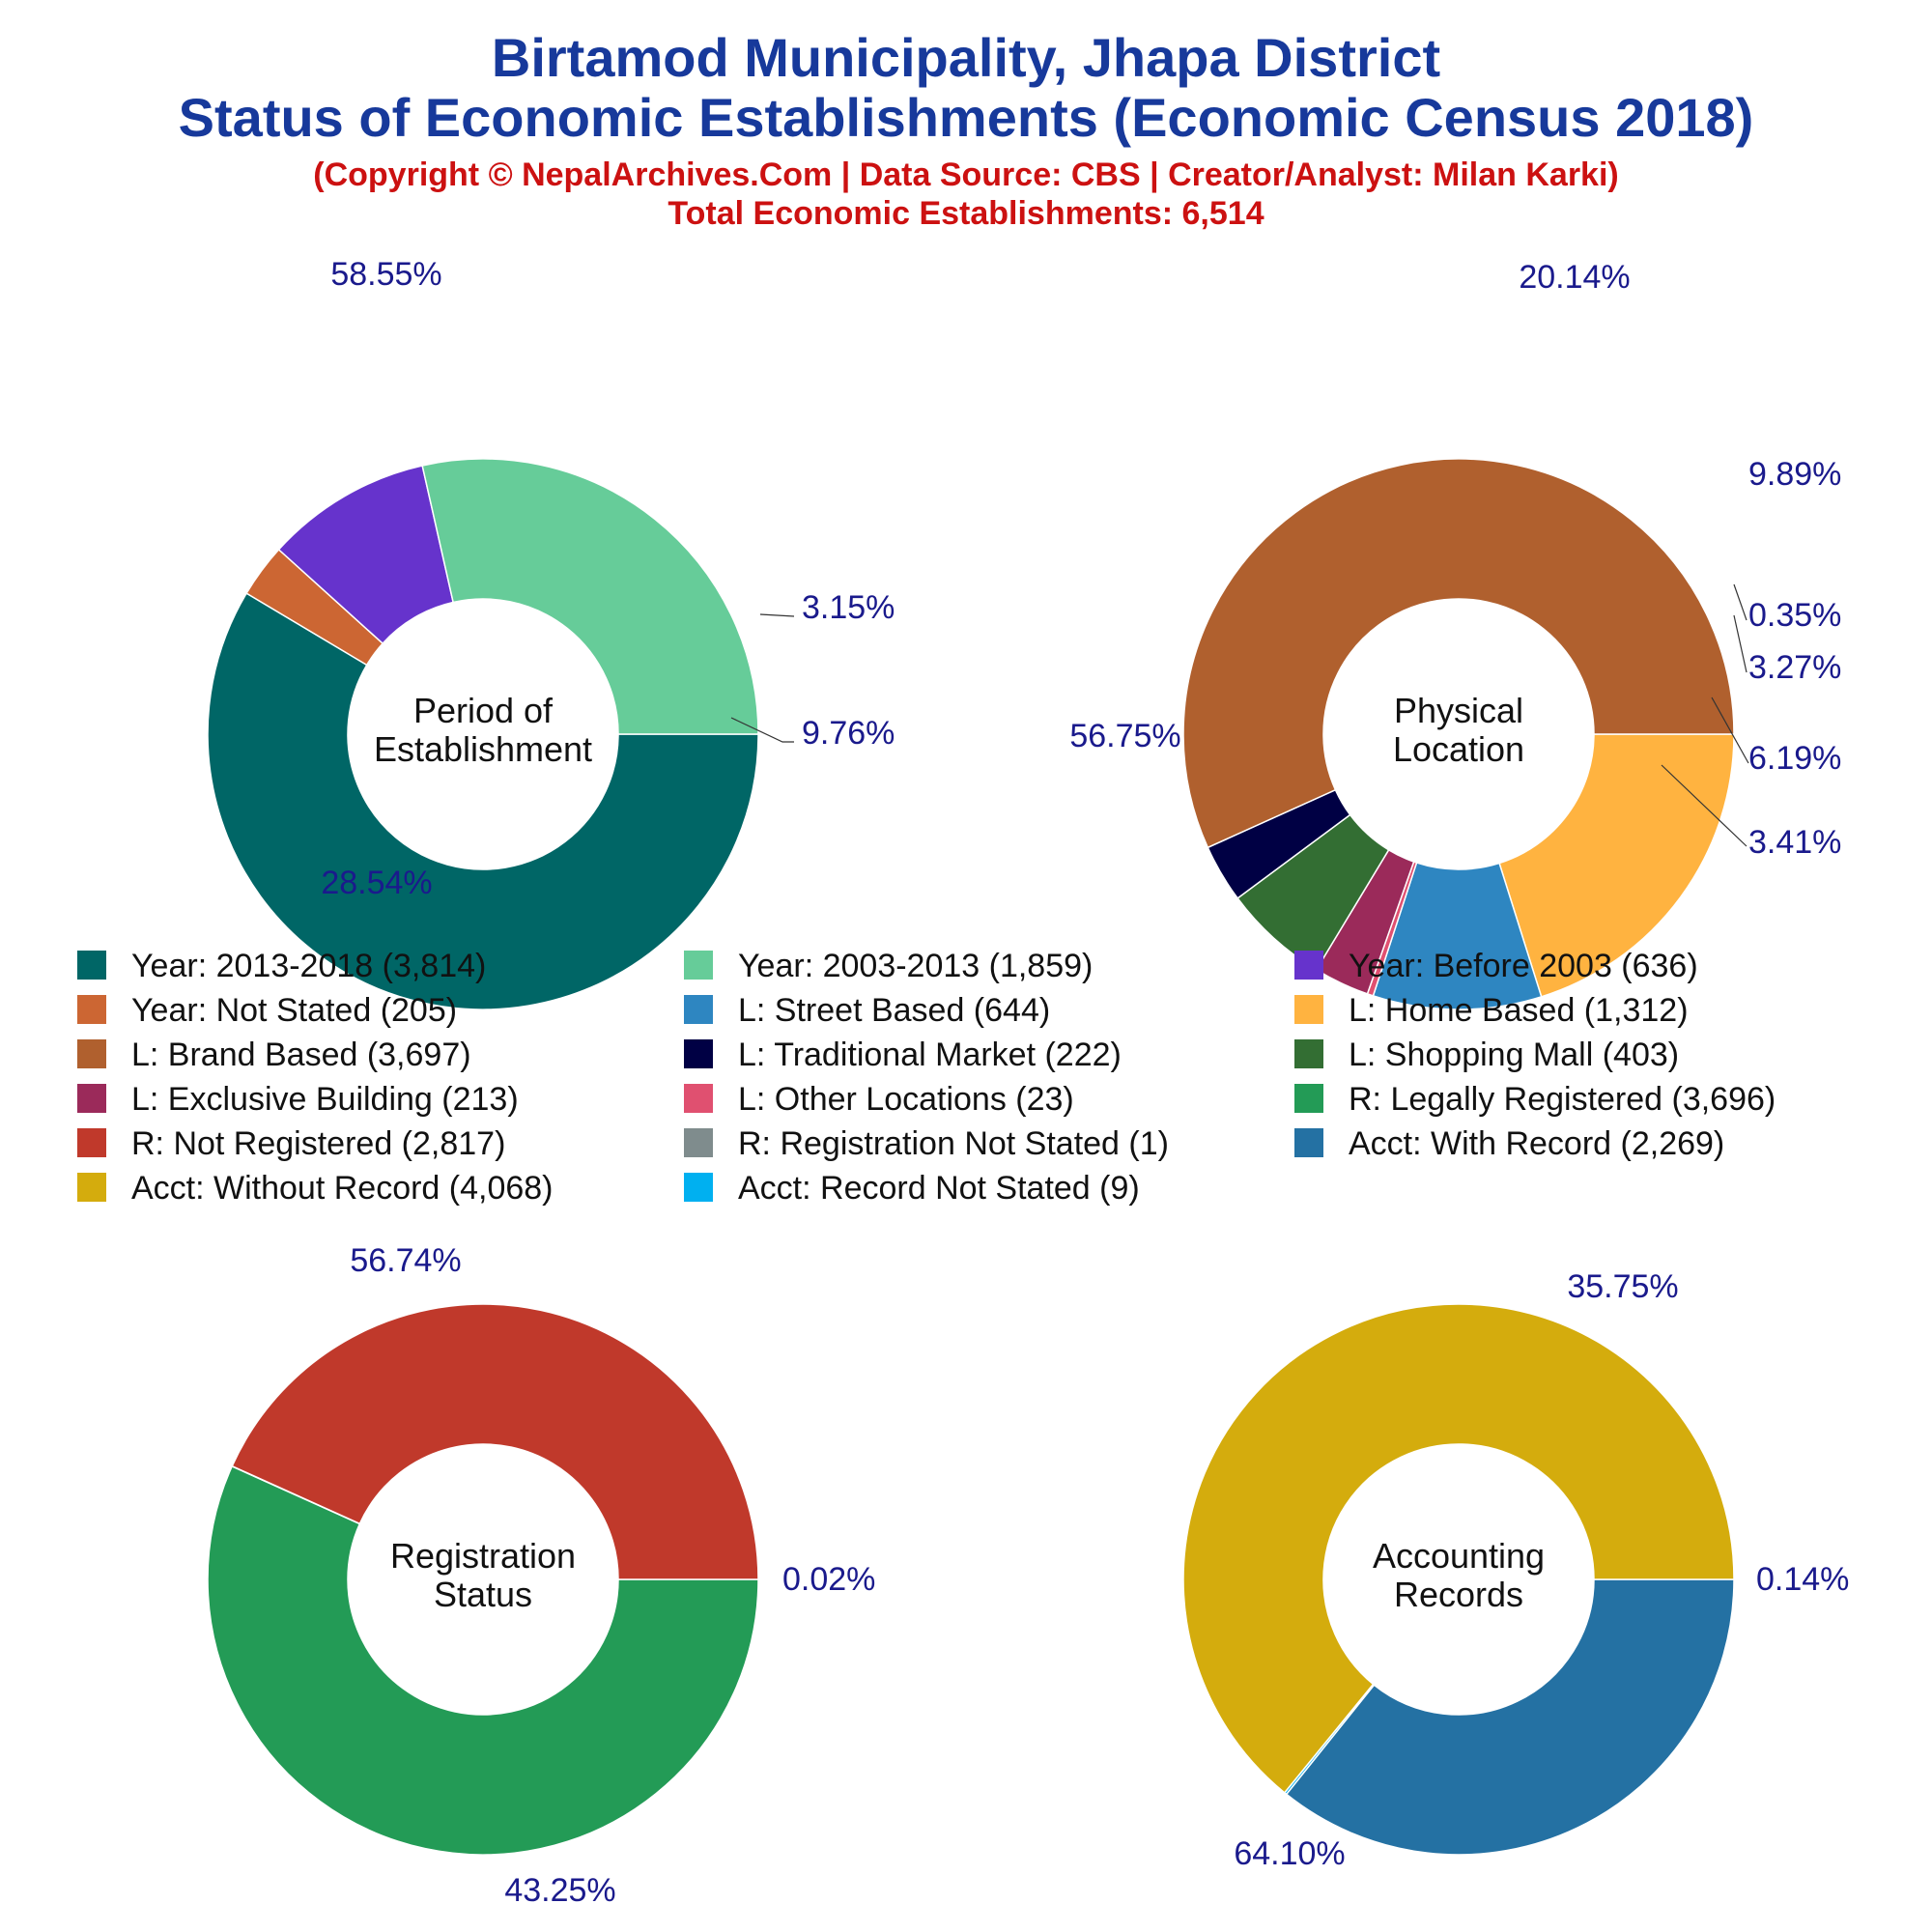  Describe the element at coordinates (385, 274) in the screenshot. I see `pct-label: 58.55%` at that location.